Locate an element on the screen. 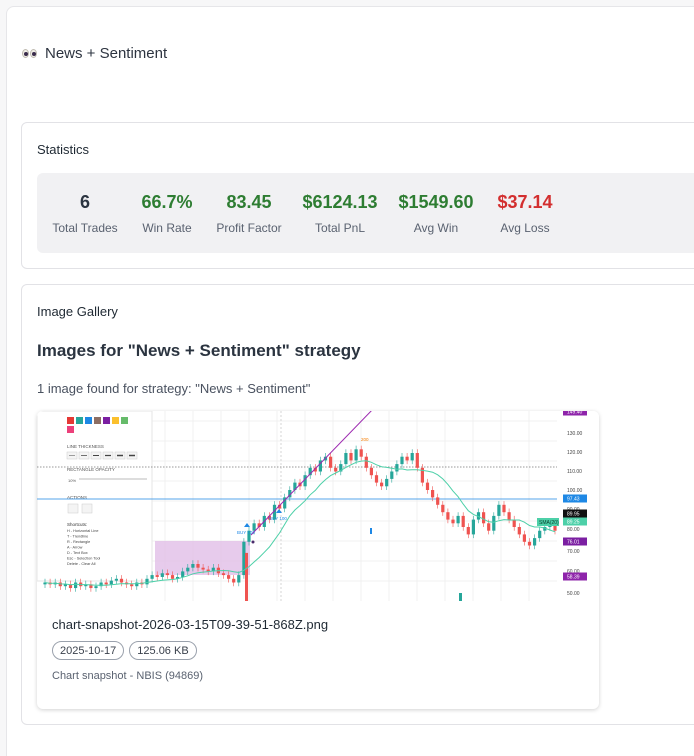 Image resolution: width=694 pixels, height=756 pixels. svg-text: R - Rectangle is located at coordinates (78, 542).